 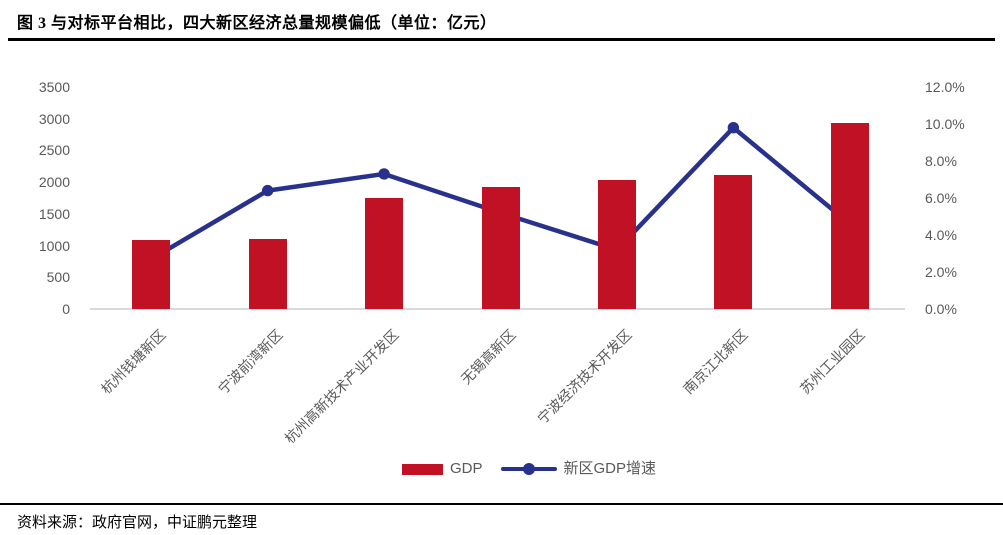 What do you see at coordinates (832, 362) in the screenshot?
I see `x-label-6: 苏州工业园区` at bounding box center [832, 362].